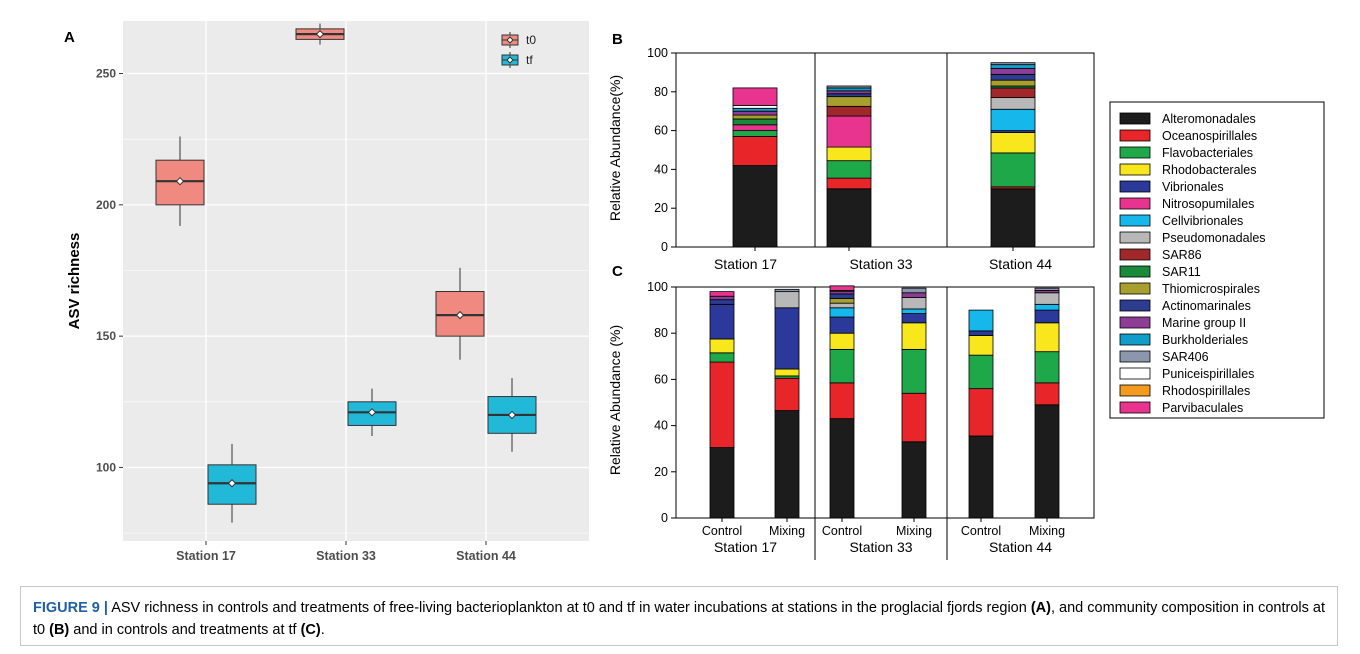 The image size is (1360, 654). What do you see at coordinates (880, 264) in the screenshot?
I see `x-group-label: Station 33` at bounding box center [880, 264].